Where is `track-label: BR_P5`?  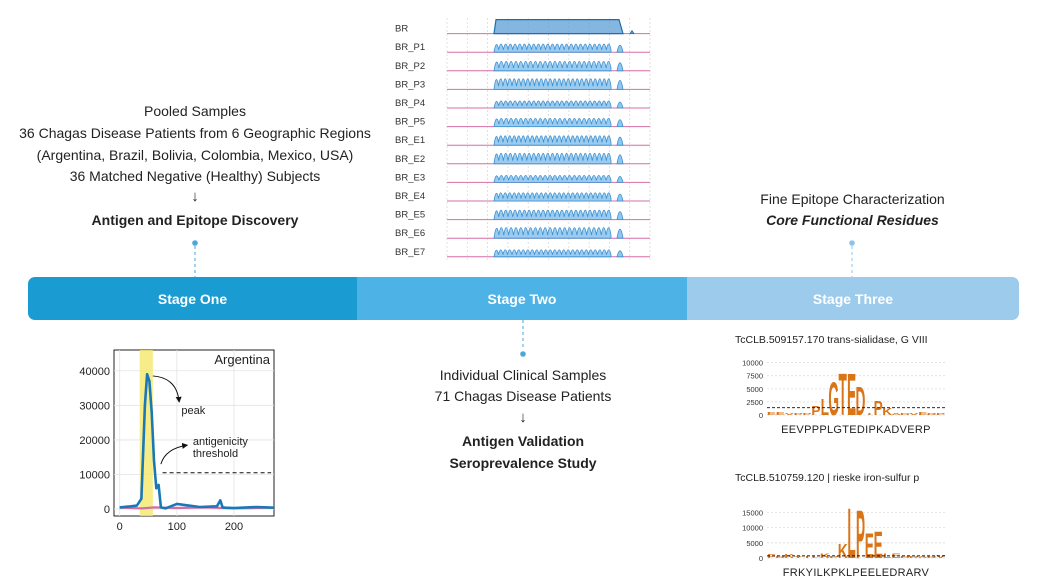
track-label: BR_P5 is located at coordinates (410, 122).